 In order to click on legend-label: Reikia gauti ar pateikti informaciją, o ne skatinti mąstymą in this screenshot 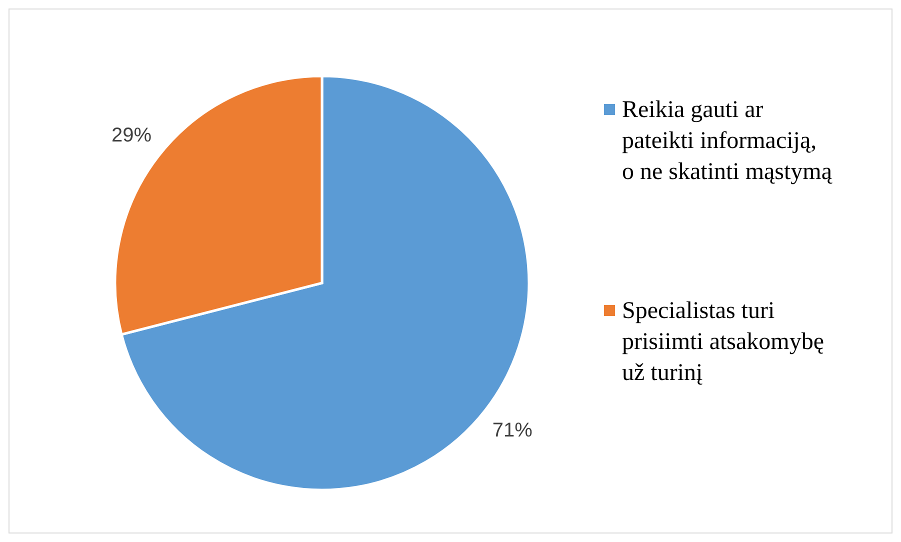, I will do `click(727, 141)`.